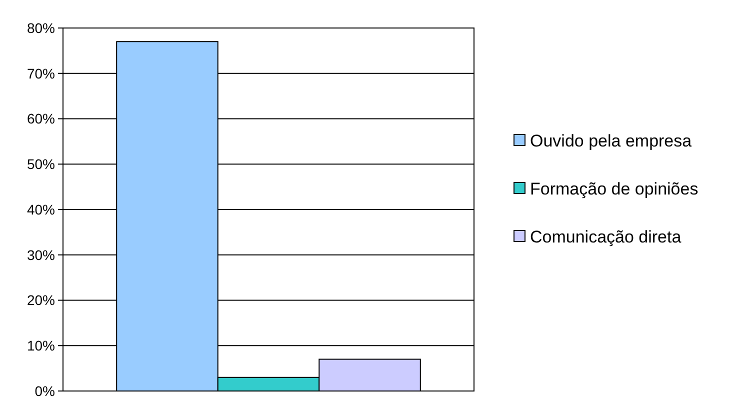  I want to click on legend-label: Ouvido pela empresa, so click(611, 140).